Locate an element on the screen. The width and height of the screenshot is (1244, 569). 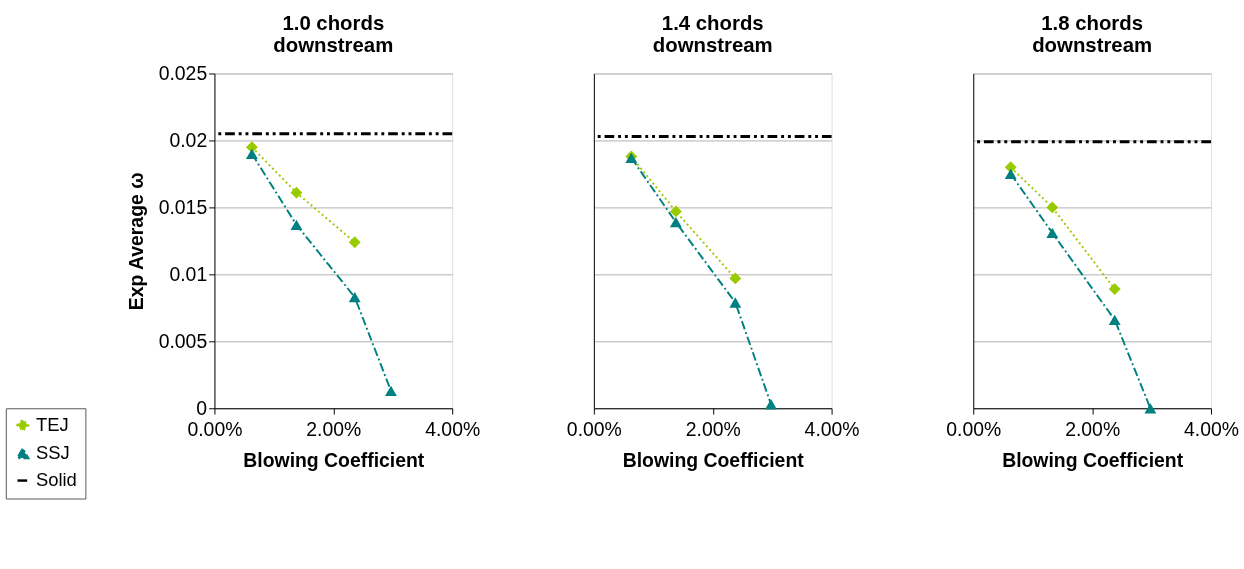
y-tick-label: 0.005 is located at coordinates (183, 340).